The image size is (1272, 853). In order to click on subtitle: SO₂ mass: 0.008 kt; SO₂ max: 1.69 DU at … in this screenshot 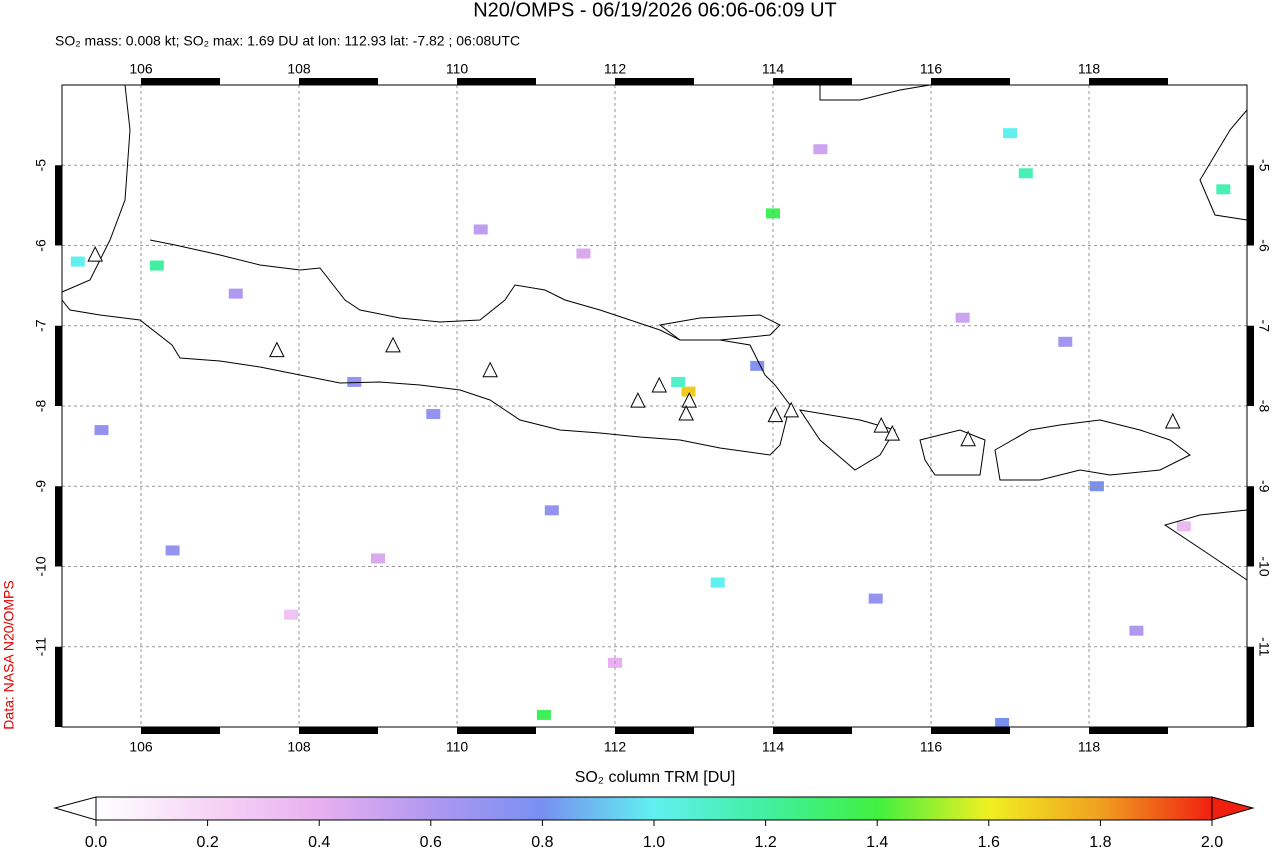, I will do `click(287, 41)`.